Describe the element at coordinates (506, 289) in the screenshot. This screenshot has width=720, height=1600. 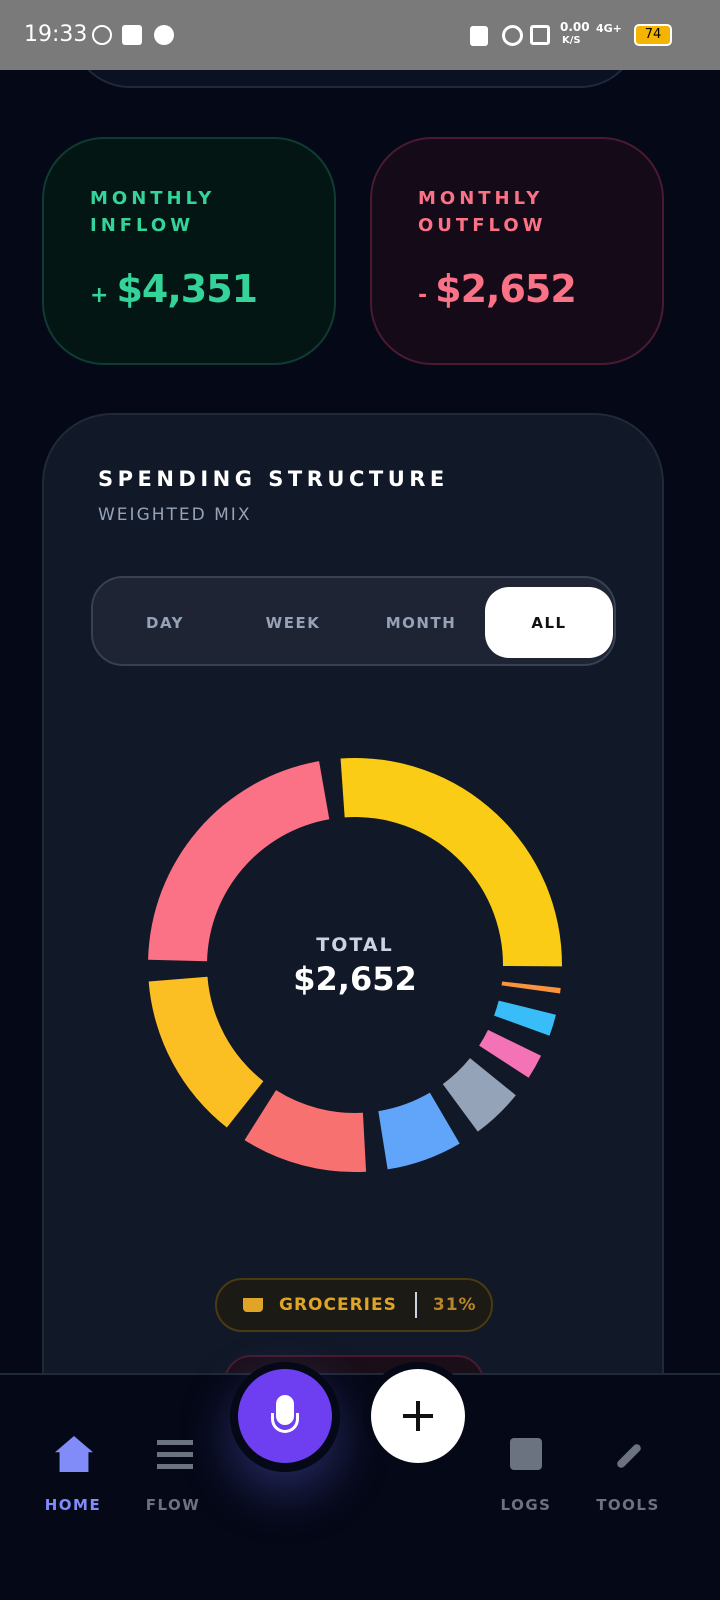
I see `amount: $2,652` at that location.